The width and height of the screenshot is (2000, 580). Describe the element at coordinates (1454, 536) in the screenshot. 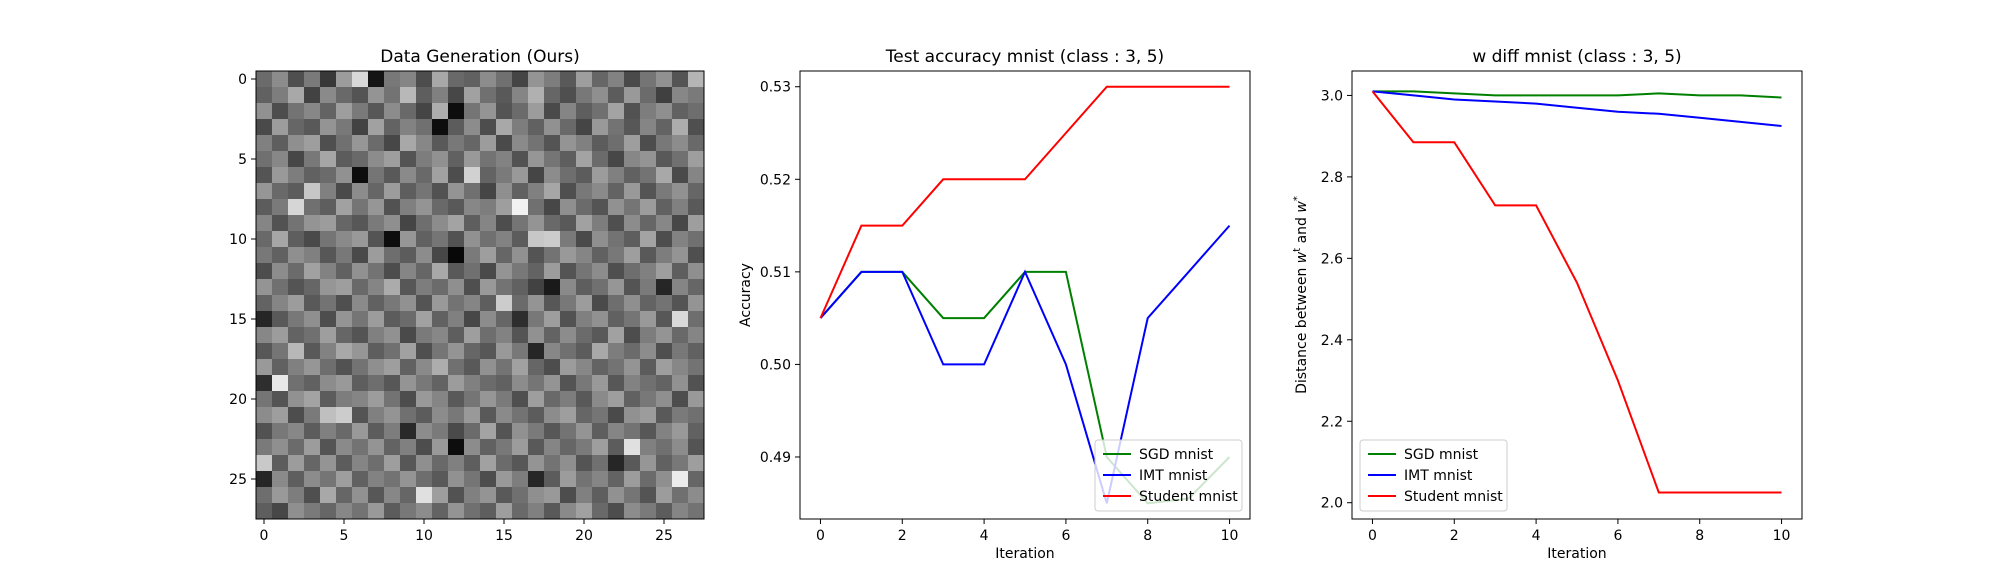

I see `x-tick-label: 2` at that location.